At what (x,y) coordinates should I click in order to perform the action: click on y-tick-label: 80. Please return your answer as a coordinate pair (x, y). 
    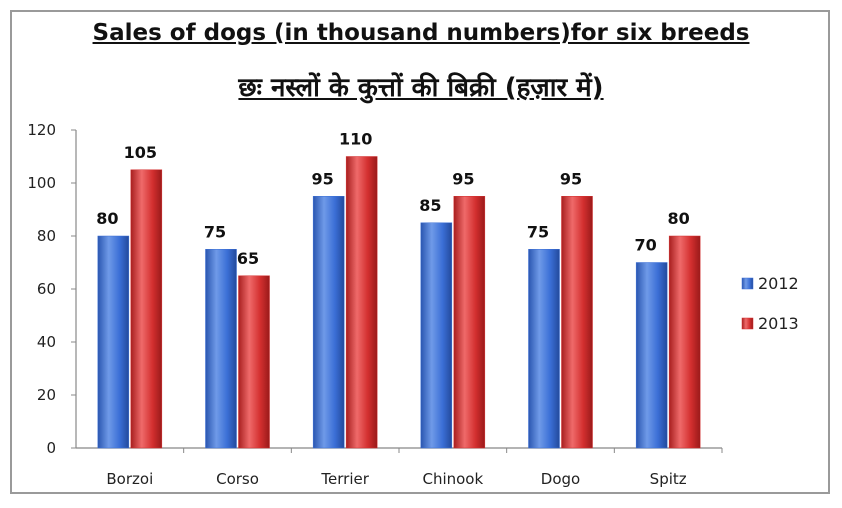
    Looking at the image, I should click on (46, 236).